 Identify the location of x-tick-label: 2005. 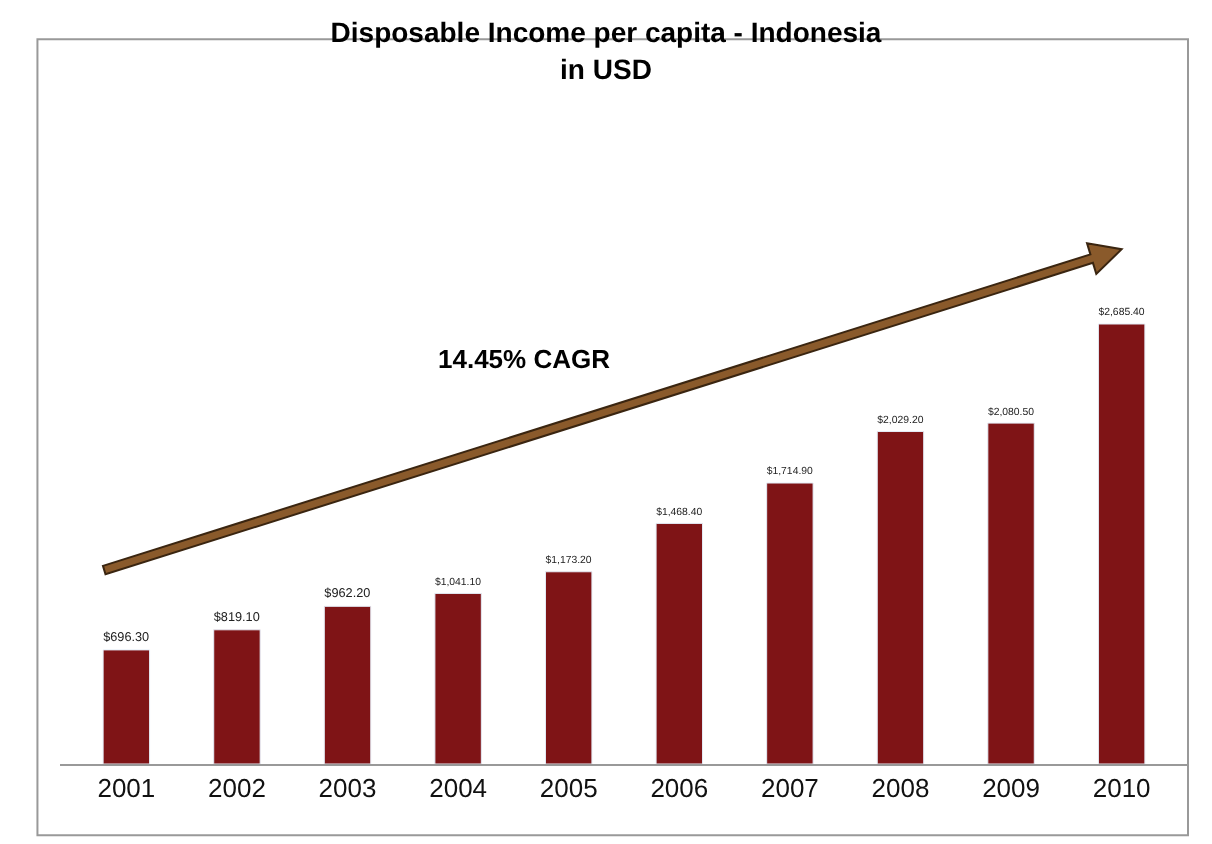
(568, 788).